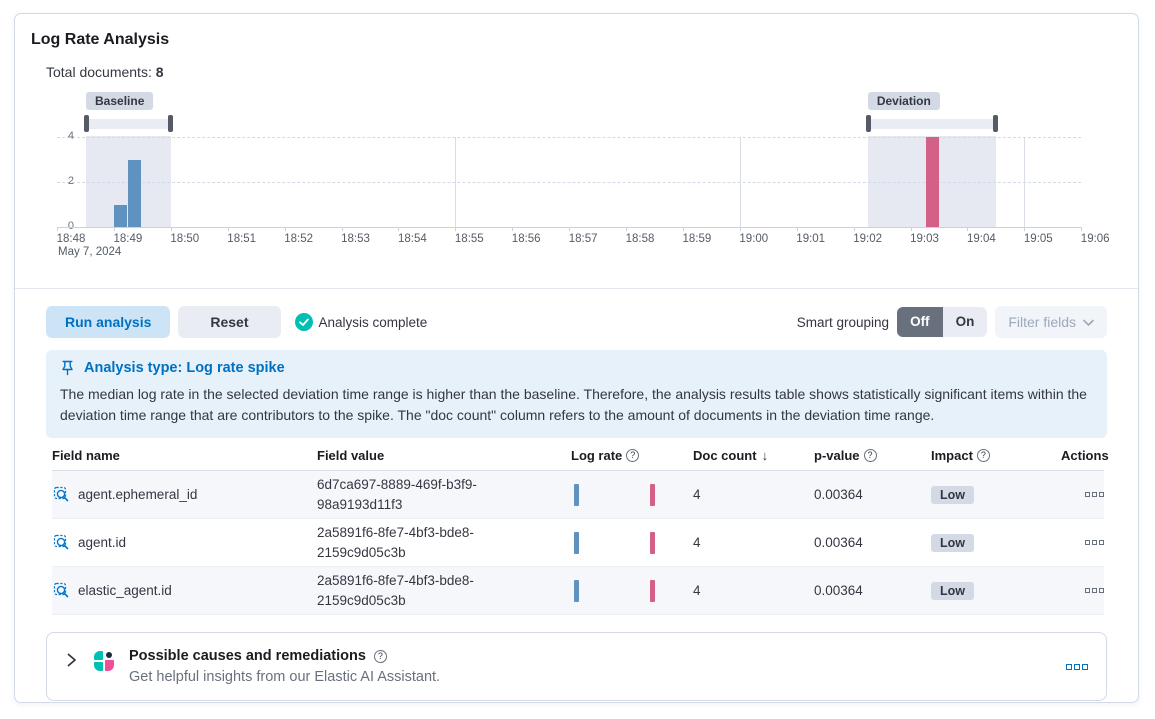  What do you see at coordinates (526, 239) in the screenshot?
I see `x-axis-tick-label: 18:56` at bounding box center [526, 239].